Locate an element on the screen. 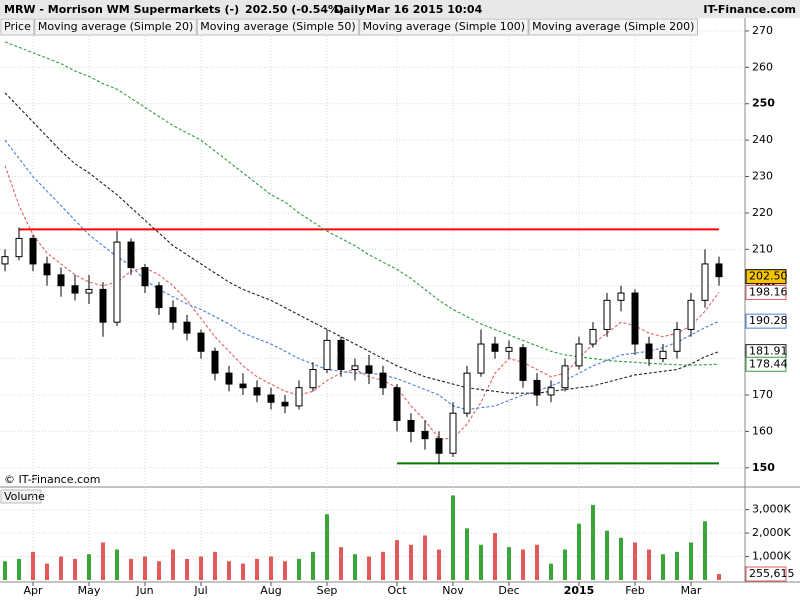 Image resolution: width=800 pixels, height=600 pixels. x-tick-label: Feb is located at coordinates (634, 590).